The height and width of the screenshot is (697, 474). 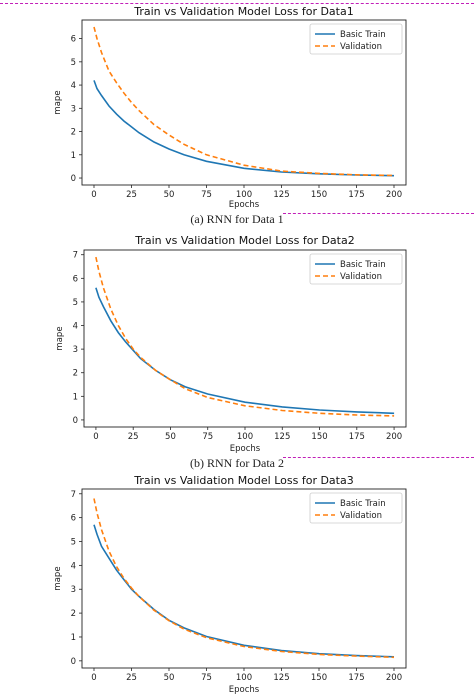 I want to click on caption-b-dashed-line, so click(x=378, y=457).